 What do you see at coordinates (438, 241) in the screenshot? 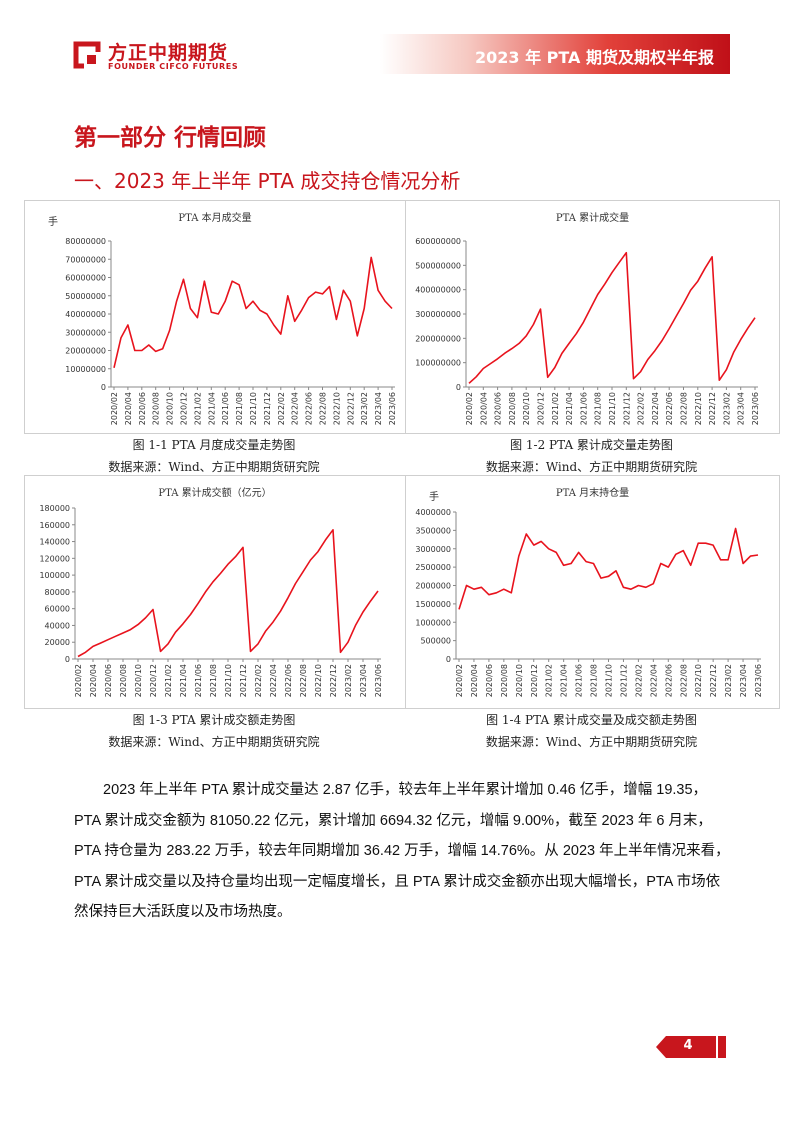
I see `y-tick-label: 600000000` at bounding box center [438, 241].